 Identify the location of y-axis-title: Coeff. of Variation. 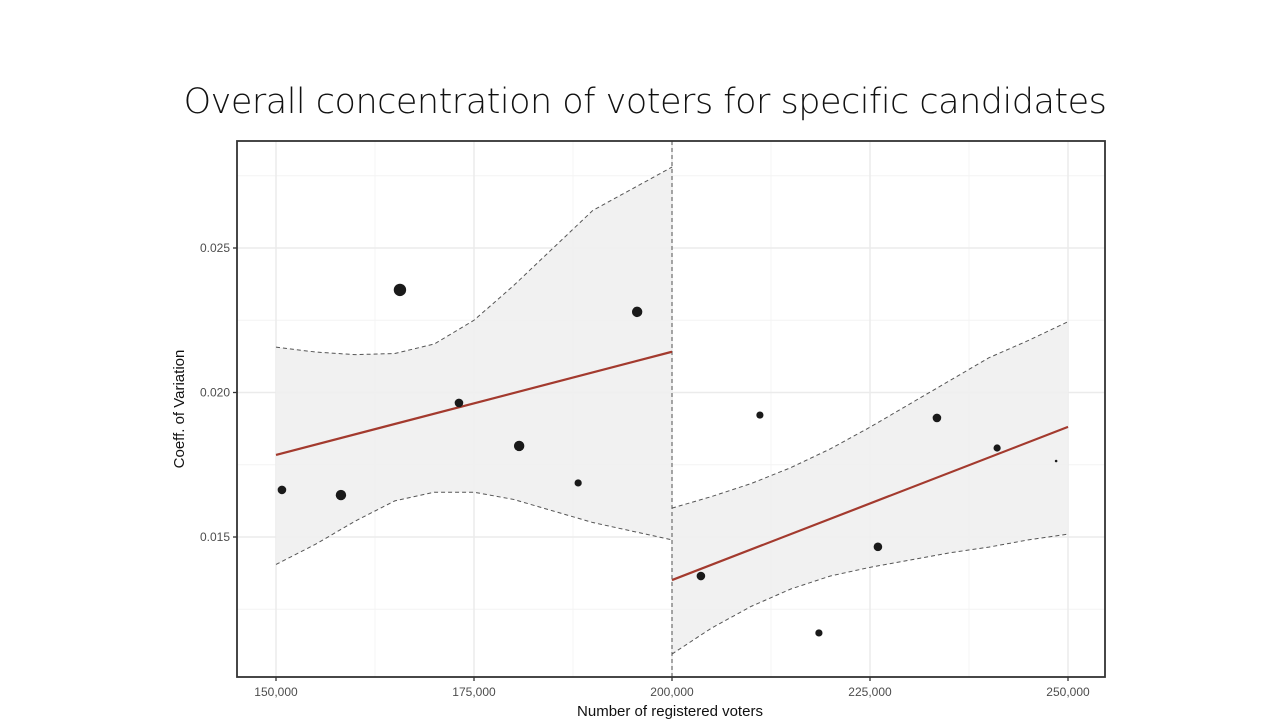
(179, 409).